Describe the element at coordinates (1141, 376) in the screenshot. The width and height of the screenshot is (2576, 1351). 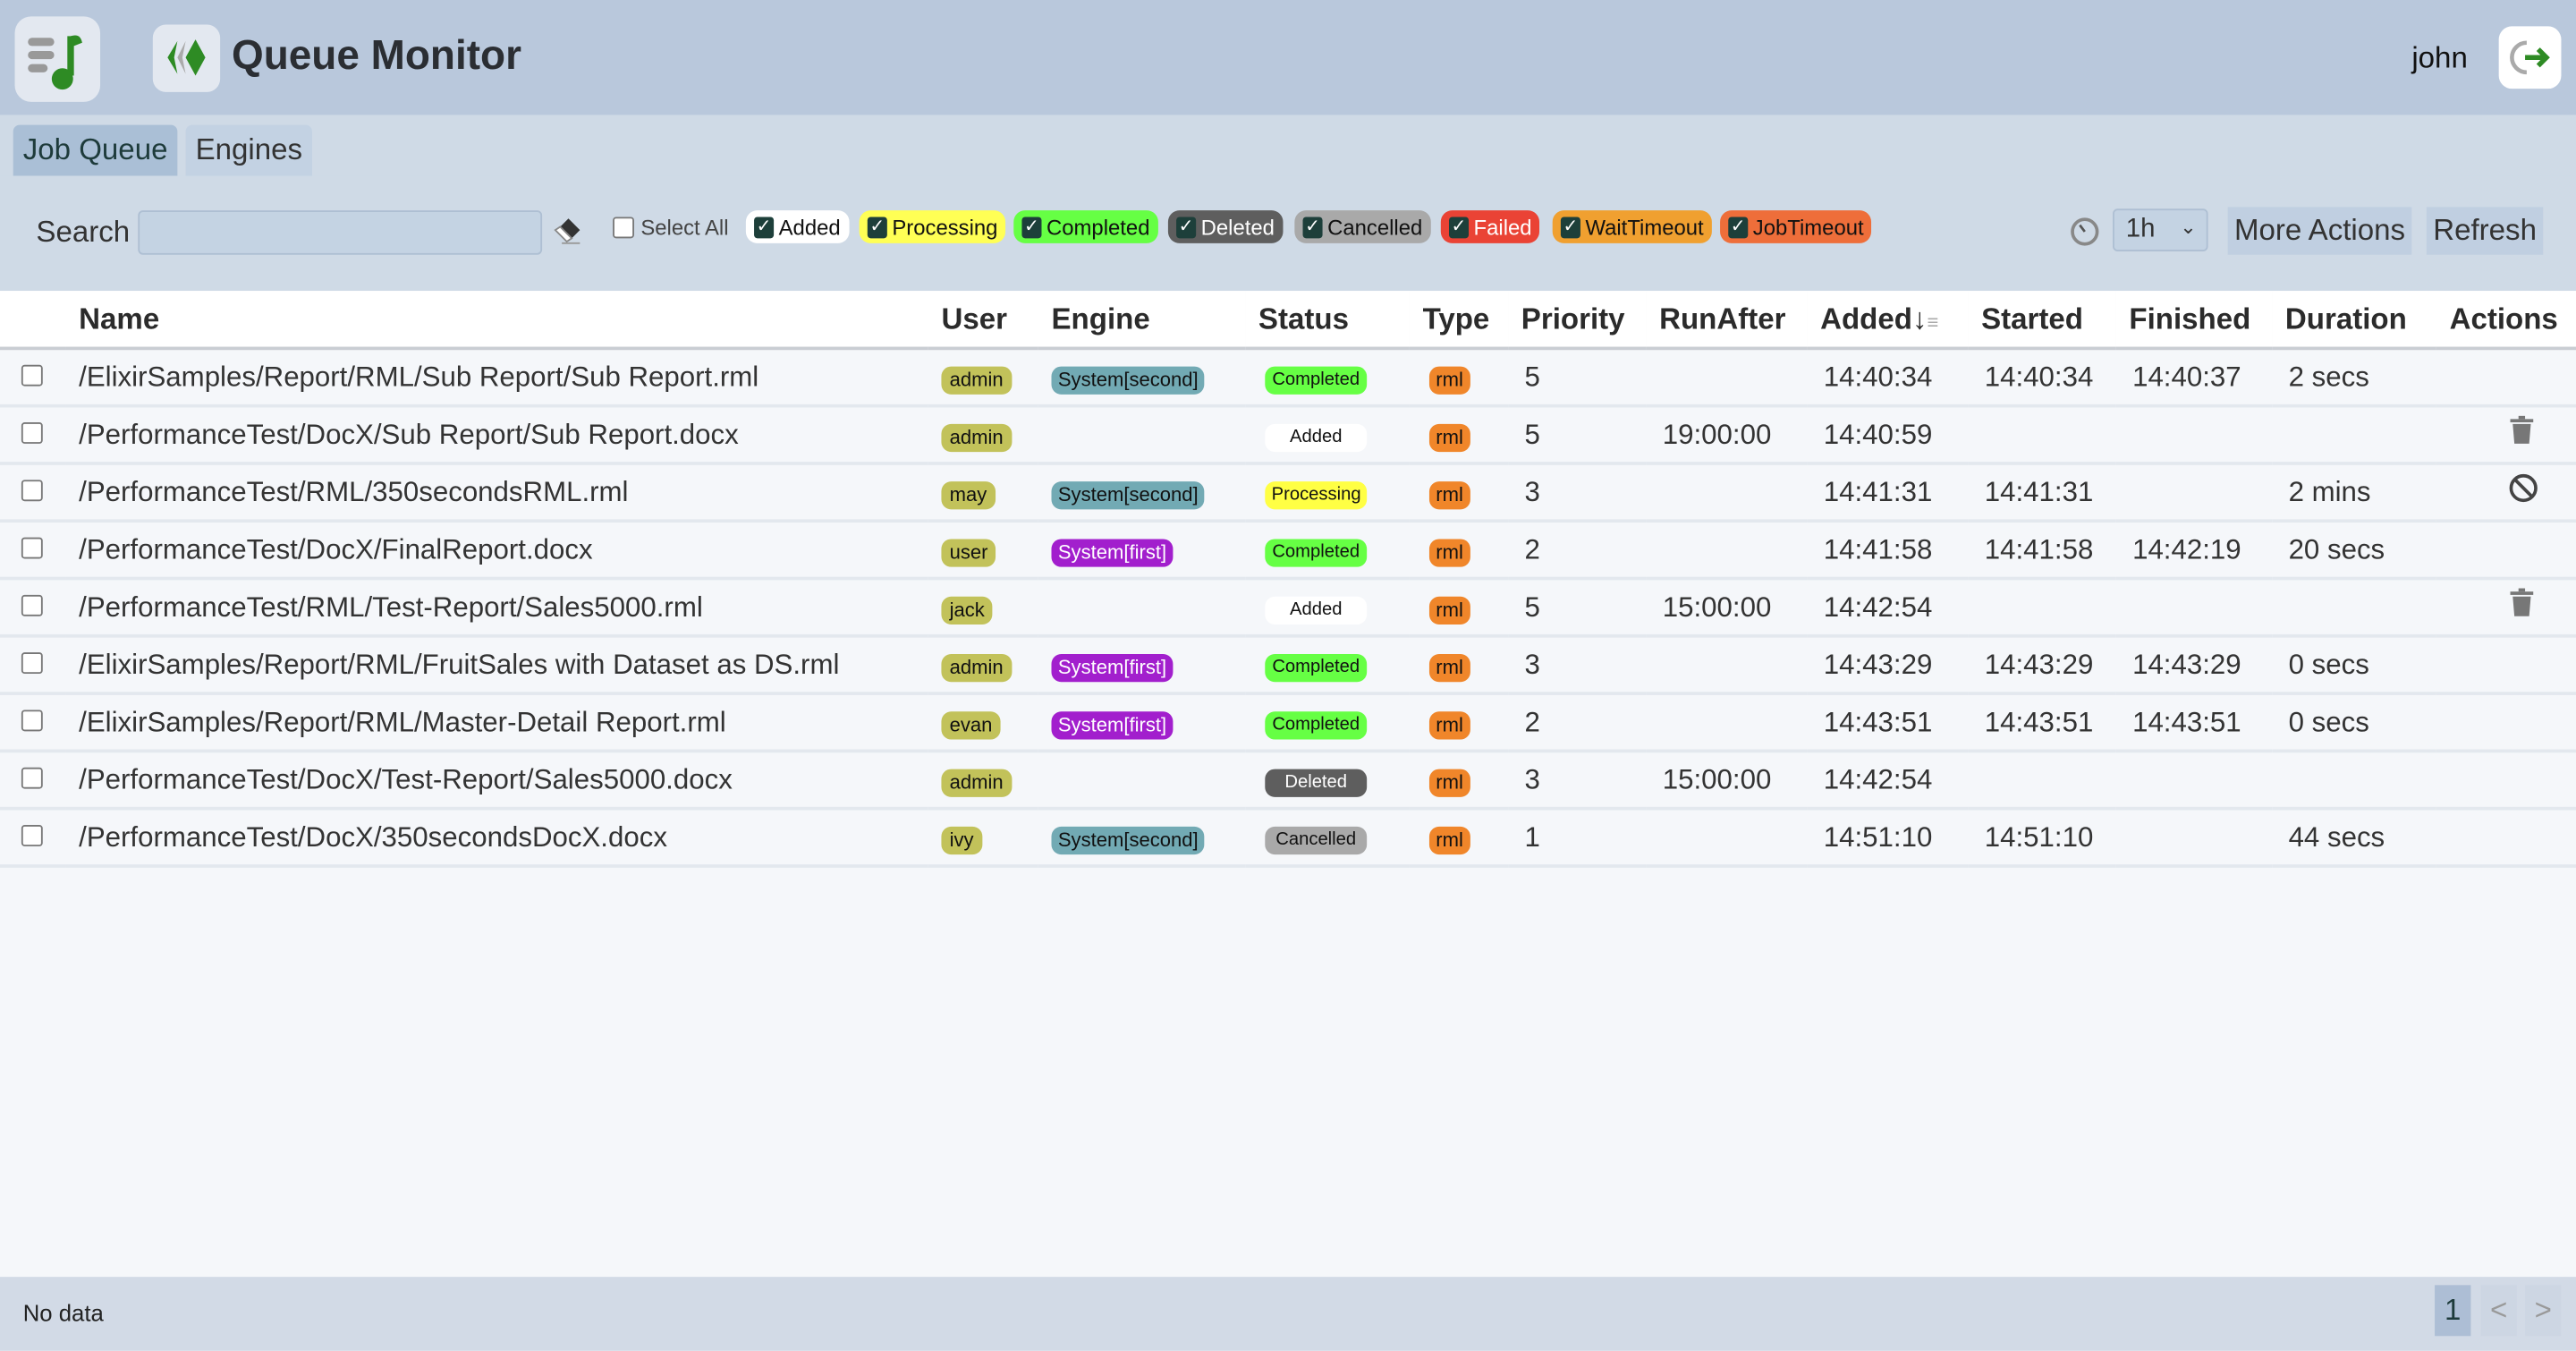
I see `engine-cell: System[second]` at that location.